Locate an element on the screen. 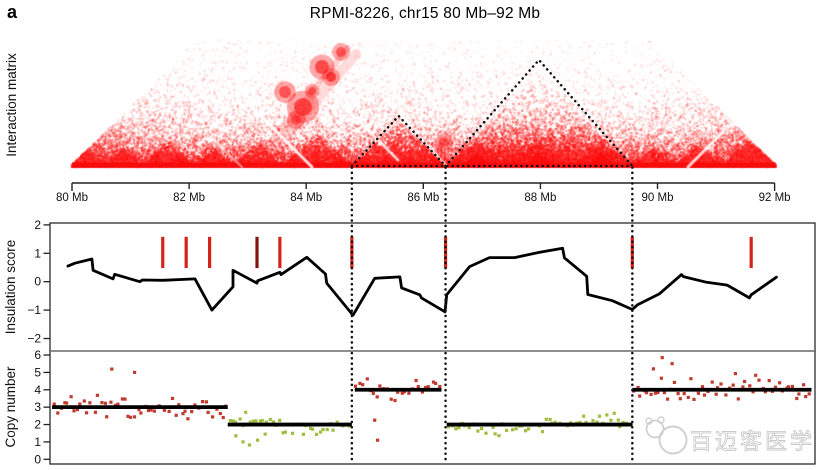  copy-number-ylabel: Copy number is located at coordinates (10, 407).